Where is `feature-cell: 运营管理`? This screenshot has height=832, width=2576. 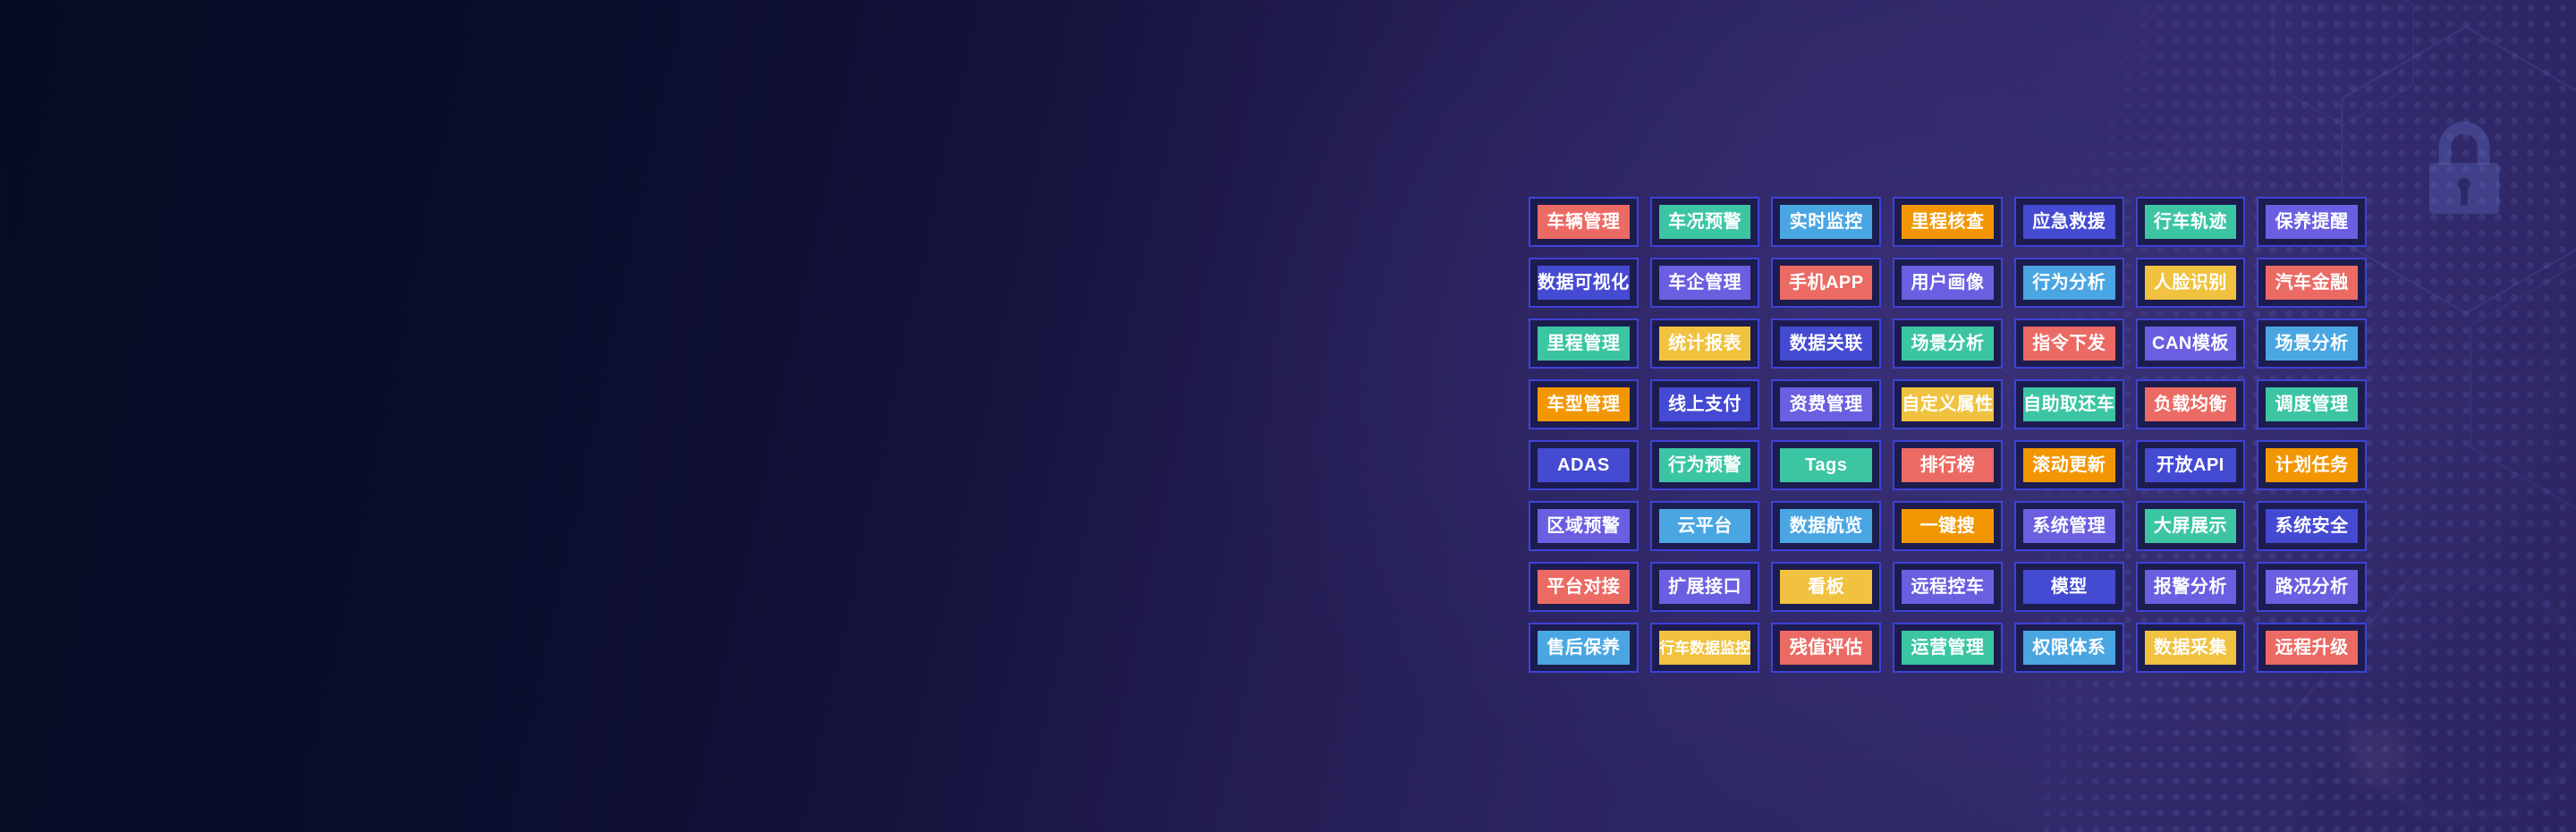 feature-cell: 运营管理 is located at coordinates (1948, 648).